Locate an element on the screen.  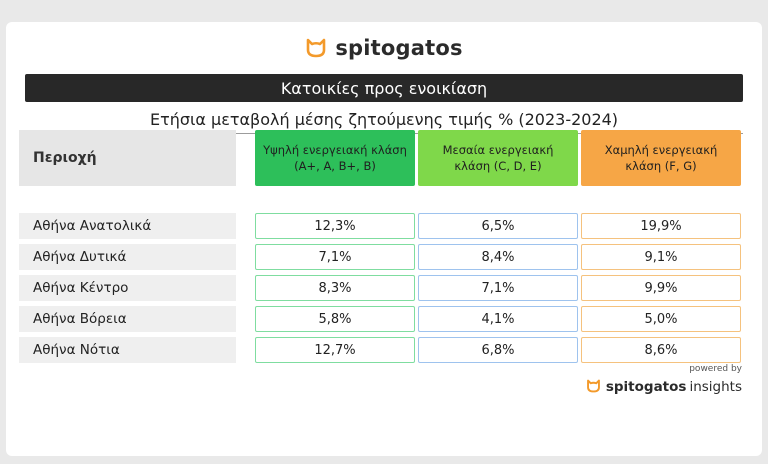
footer-brand-light: insights is located at coordinates (715, 387).